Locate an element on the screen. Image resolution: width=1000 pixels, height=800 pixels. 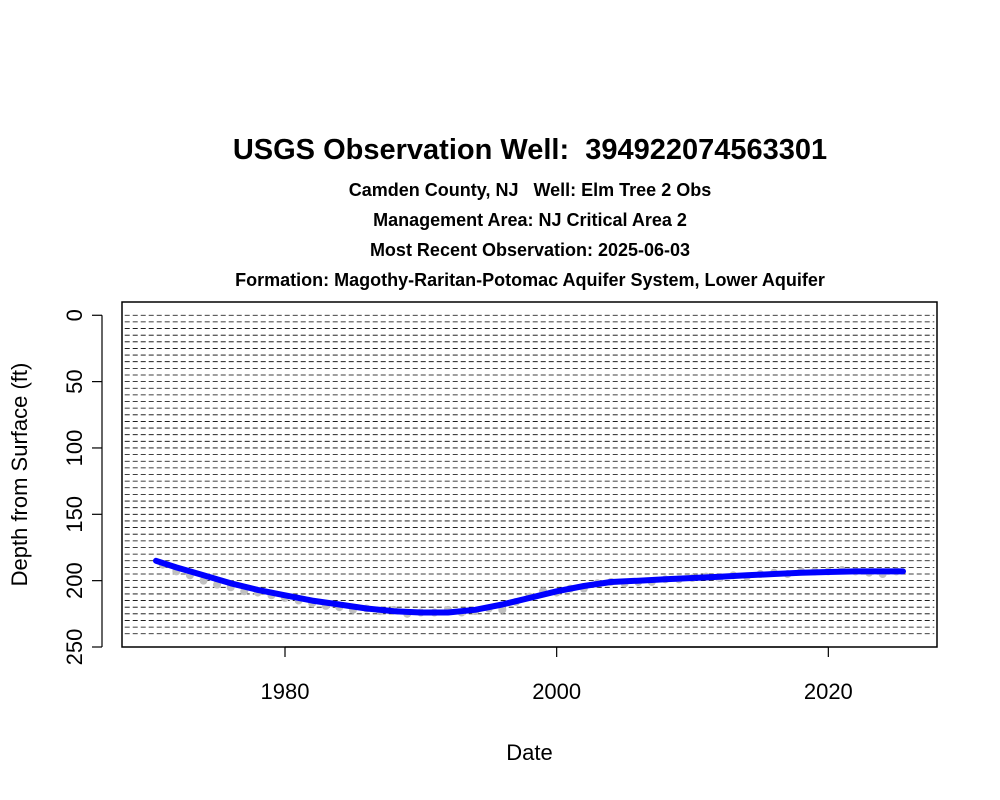
x-tick-label: 2020 is located at coordinates (828, 691).